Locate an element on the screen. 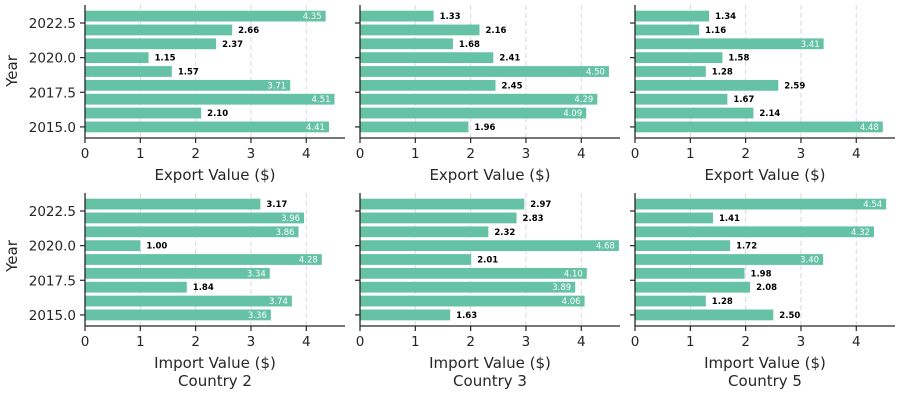  panel-2-bar-value-label: 4.29 is located at coordinates (583, 100).